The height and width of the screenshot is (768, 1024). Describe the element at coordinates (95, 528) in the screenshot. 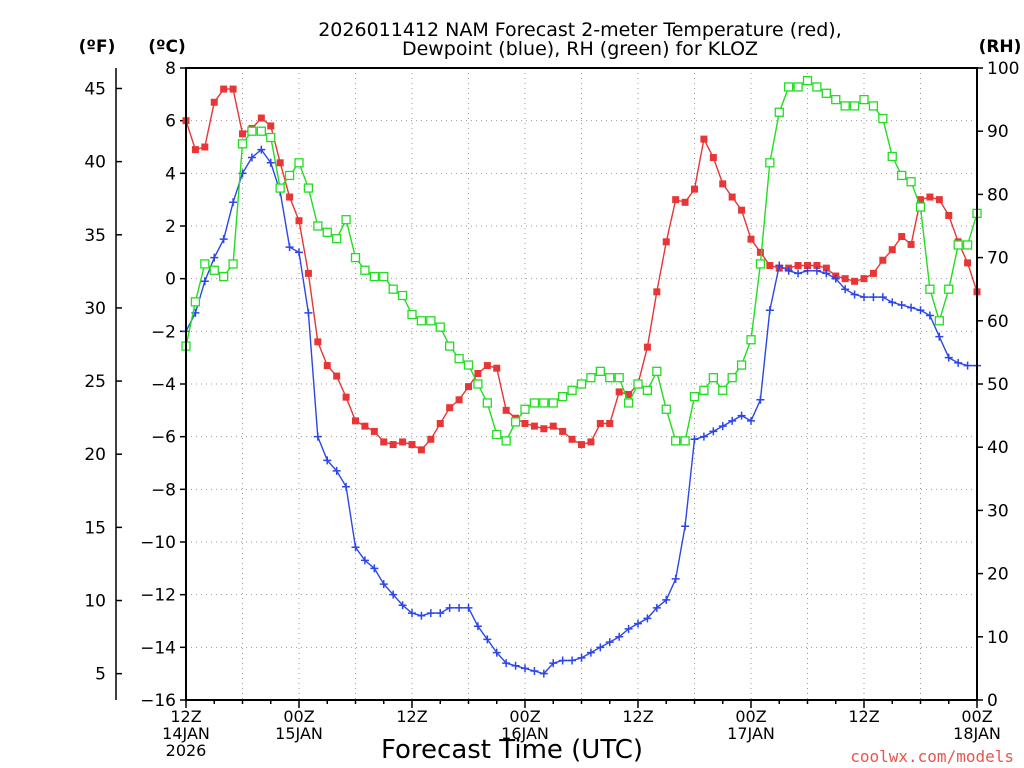

I see `fahrenheit-tick-label: 15` at that location.